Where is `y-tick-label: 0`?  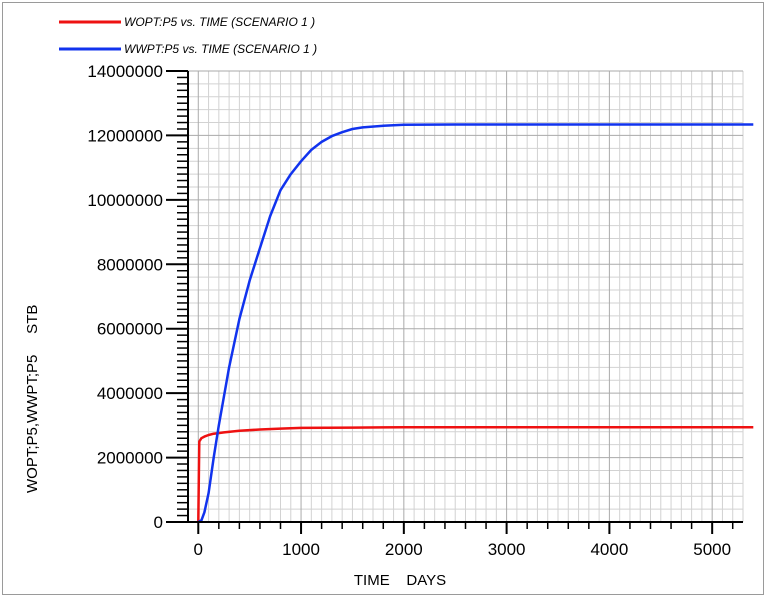
y-tick-label: 0 is located at coordinates (158, 522).